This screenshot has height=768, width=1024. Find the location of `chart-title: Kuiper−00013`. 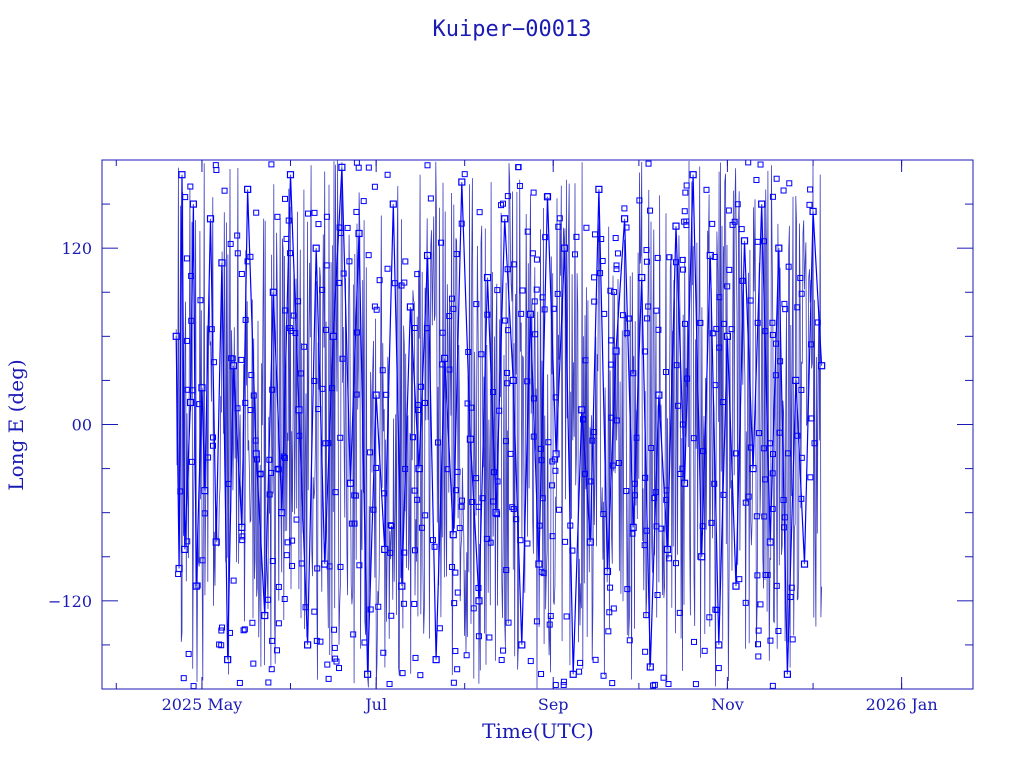

chart-title: Kuiper−00013 is located at coordinates (512, 29).